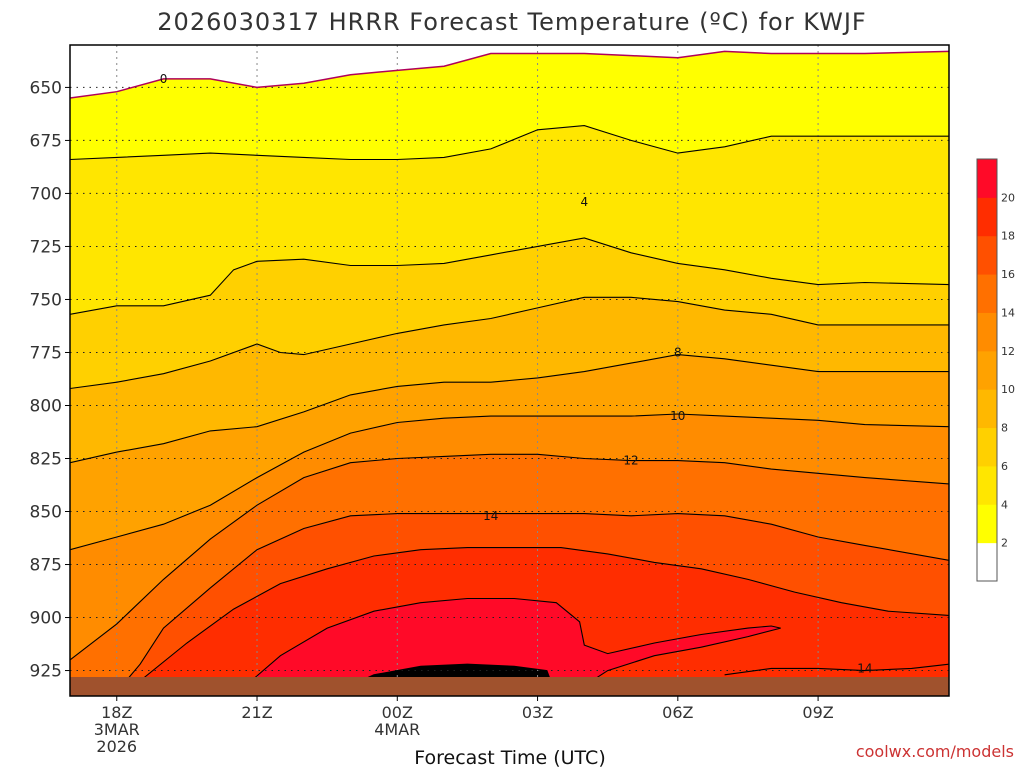 The height and width of the screenshot is (768, 1024). Describe the element at coordinates (1008, 389) in the screenshot. I see `colorbar-tick-label: 10` at that location.